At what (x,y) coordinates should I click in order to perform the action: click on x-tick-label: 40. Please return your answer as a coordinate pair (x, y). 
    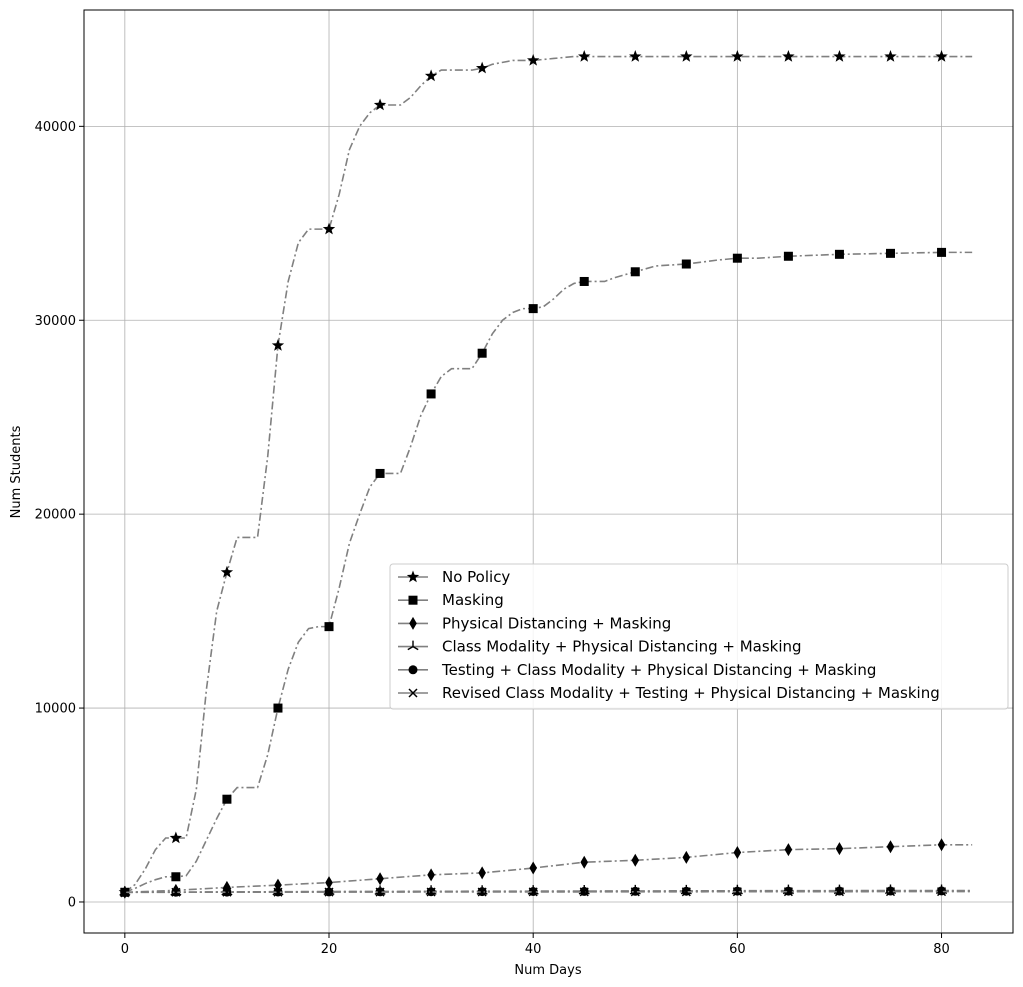
    Looking at the image, I should click on (533, 949).